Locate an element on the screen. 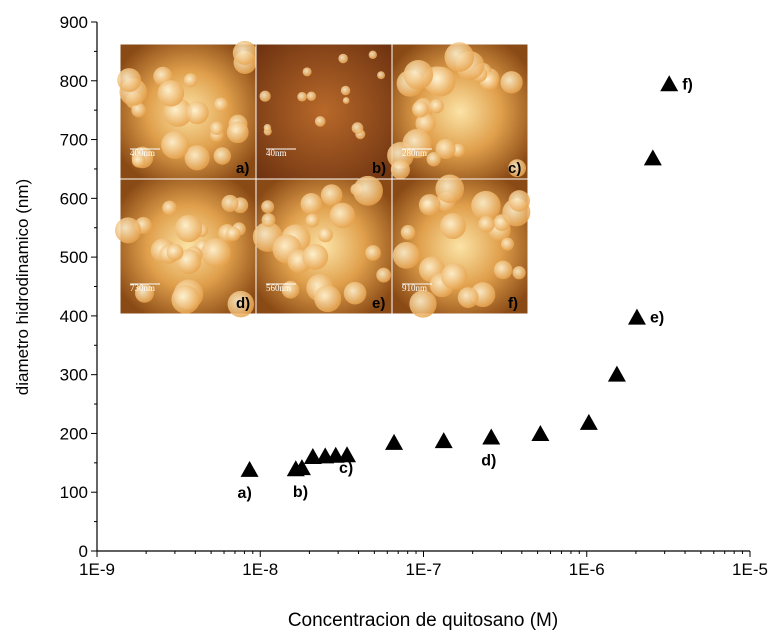  inset-label: f) is located at coordinates (513, 303).